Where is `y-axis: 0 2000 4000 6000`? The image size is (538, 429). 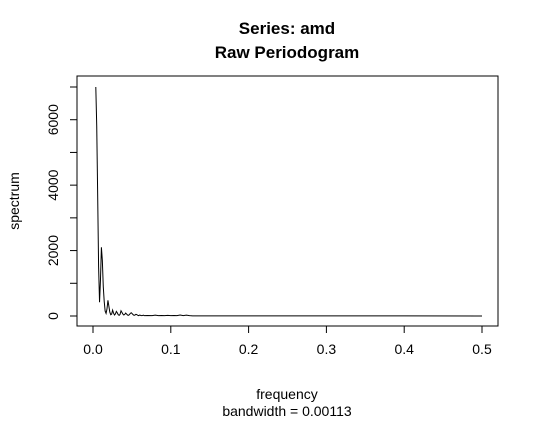
y-axis: 0 2000 4000 6000 is located at coordinates (61, 203).